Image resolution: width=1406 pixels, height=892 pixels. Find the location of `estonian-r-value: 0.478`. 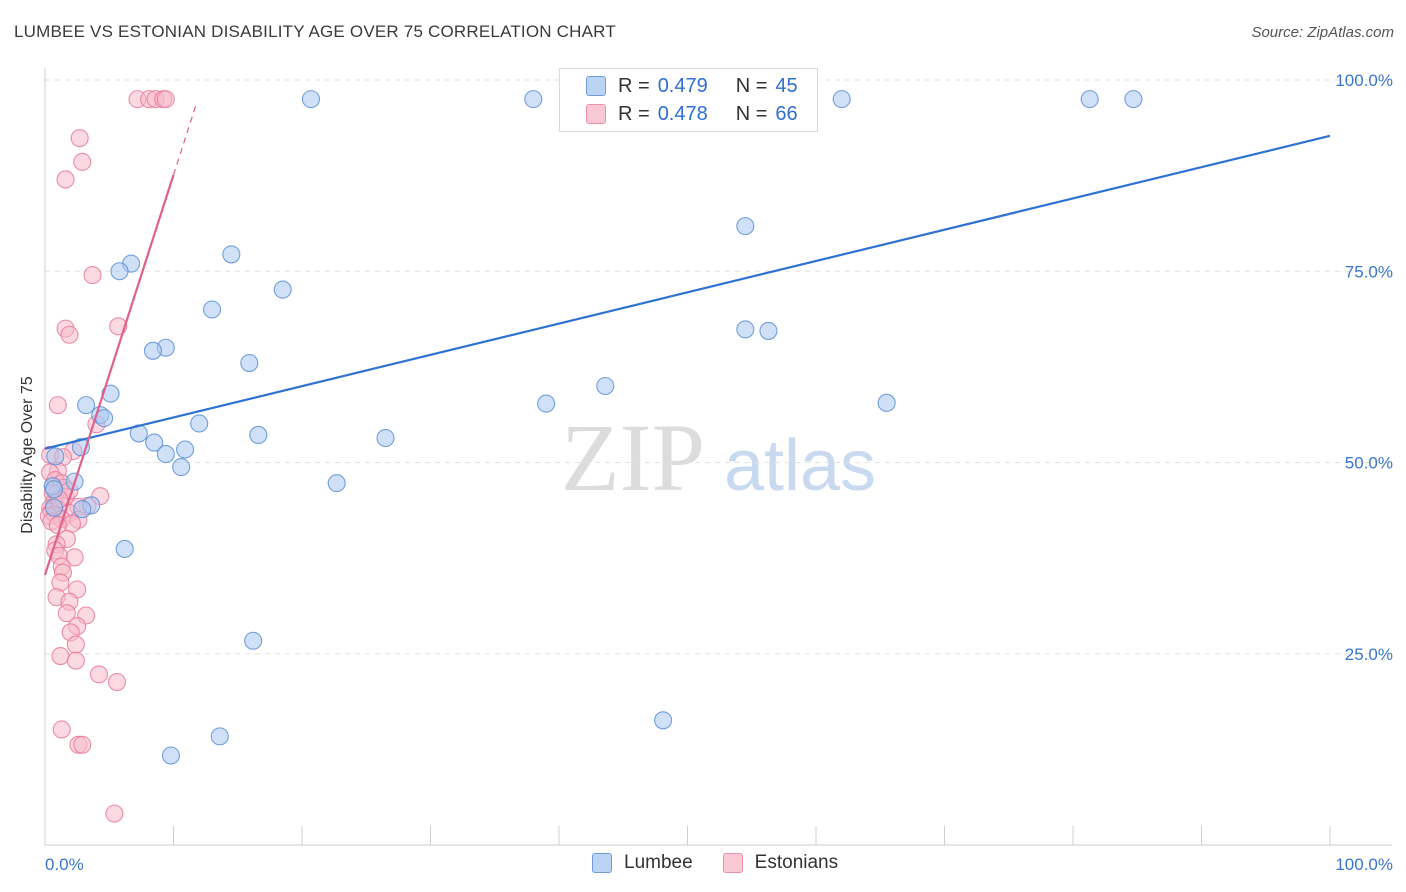

estonian-r-value: 0.478 is located at coordinates (682, 113).